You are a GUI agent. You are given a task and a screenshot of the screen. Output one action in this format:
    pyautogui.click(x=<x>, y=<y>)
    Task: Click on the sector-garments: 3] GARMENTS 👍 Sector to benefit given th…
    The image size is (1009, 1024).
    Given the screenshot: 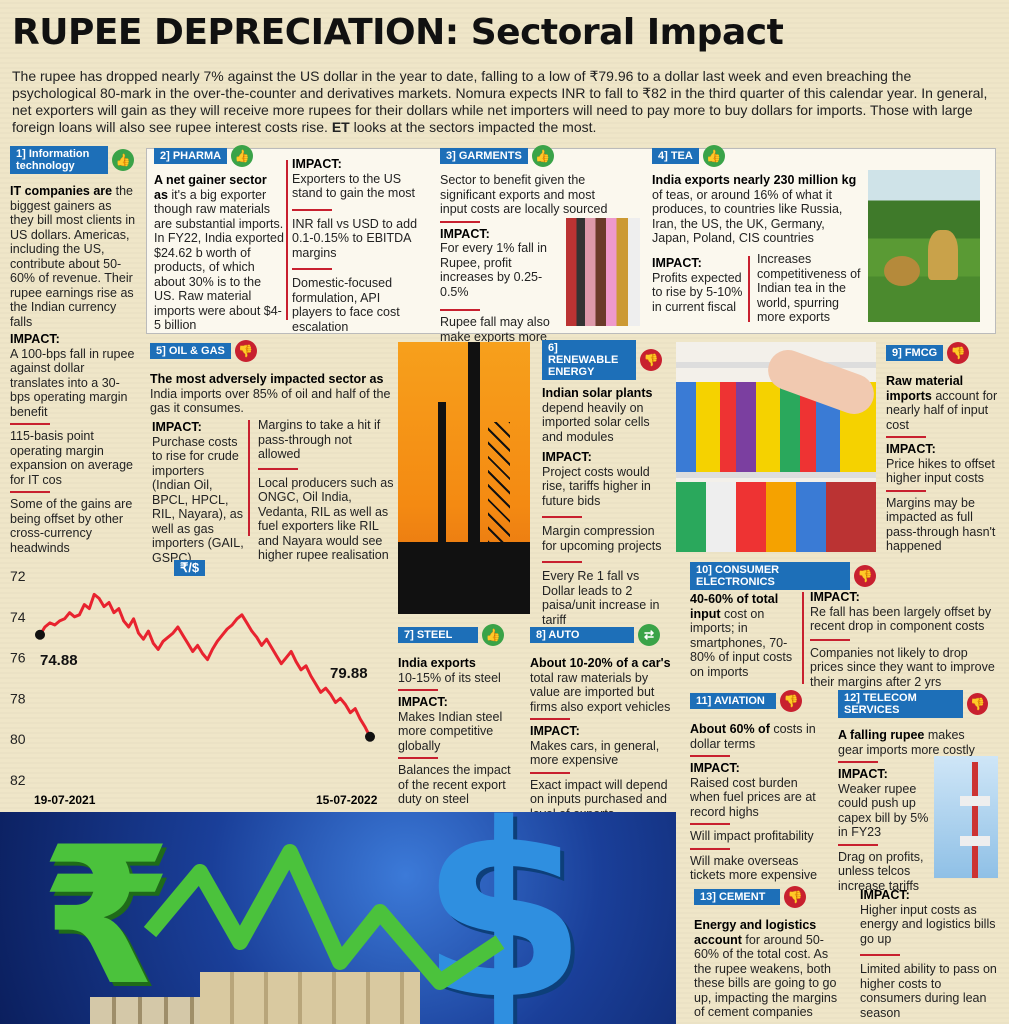 What is the action you would take?
    pyautogui.click(x=530, y=252)
    